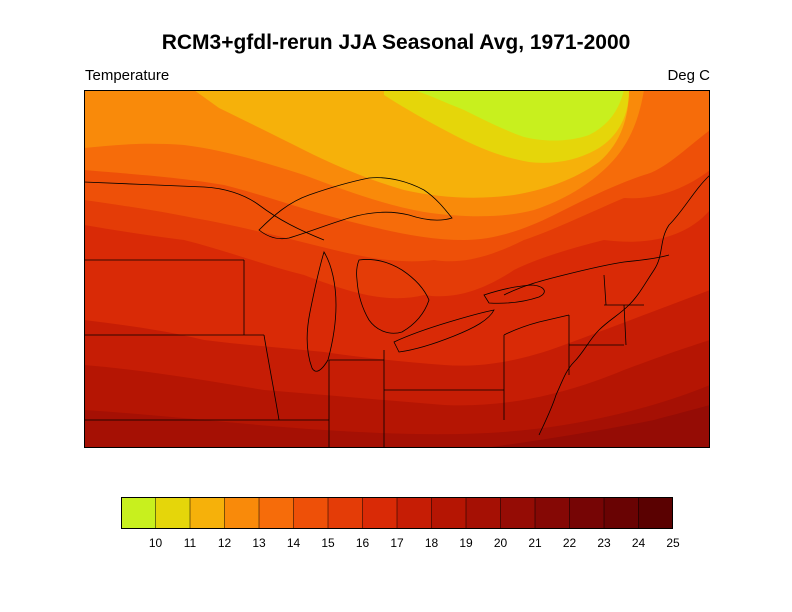  Describe the element at coordinates (500, 543) in the screenshot. I see `colorbar-tick-label: 20` at that location.